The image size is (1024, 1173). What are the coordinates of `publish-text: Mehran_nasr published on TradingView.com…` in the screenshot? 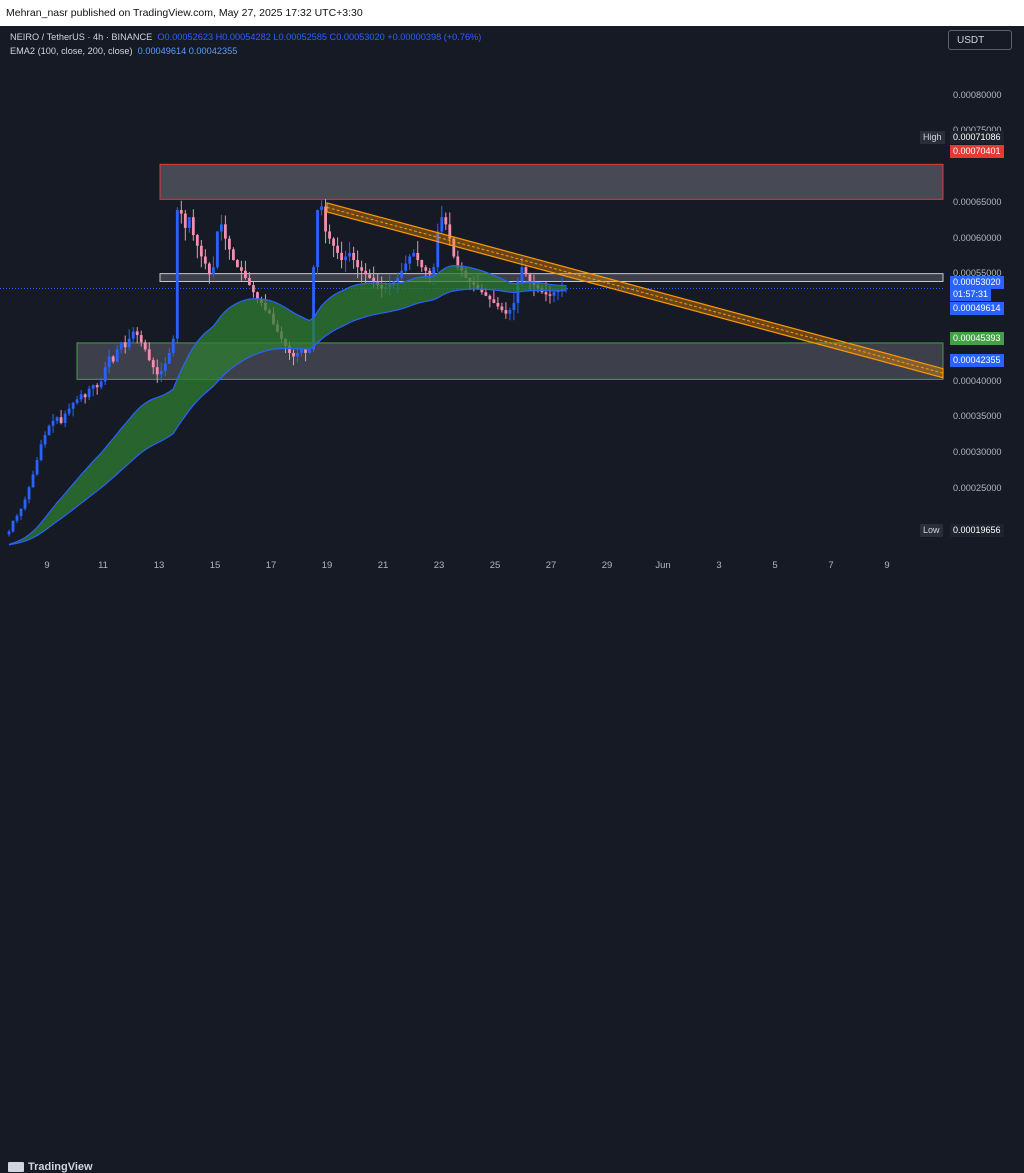 It's located at (184, 13).